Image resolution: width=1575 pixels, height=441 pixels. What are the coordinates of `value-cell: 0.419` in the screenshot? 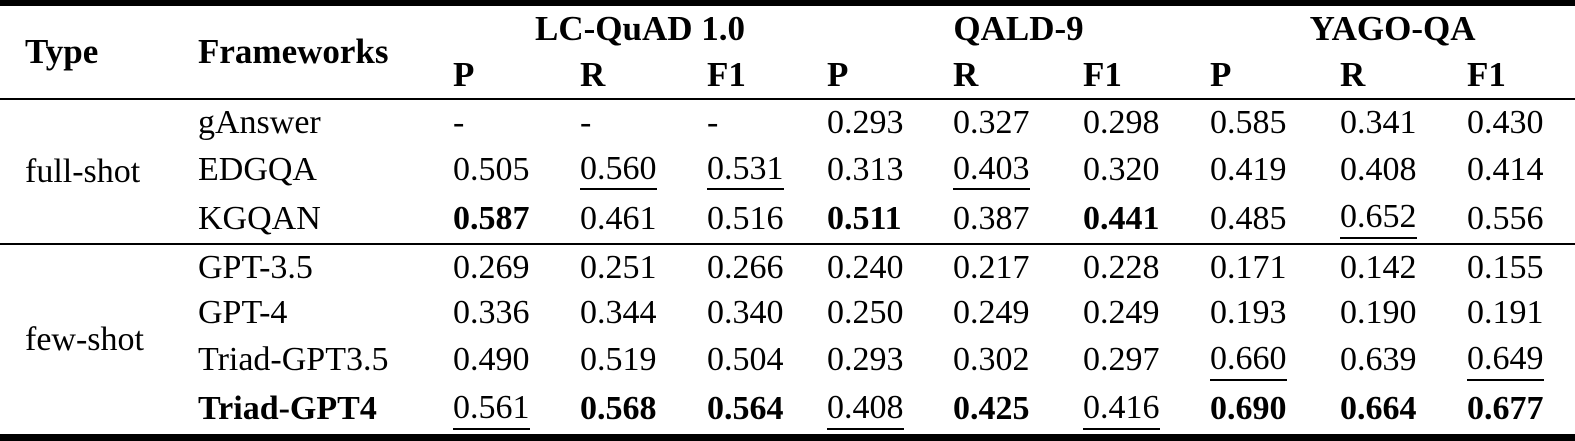 It's located at (1275, 170).